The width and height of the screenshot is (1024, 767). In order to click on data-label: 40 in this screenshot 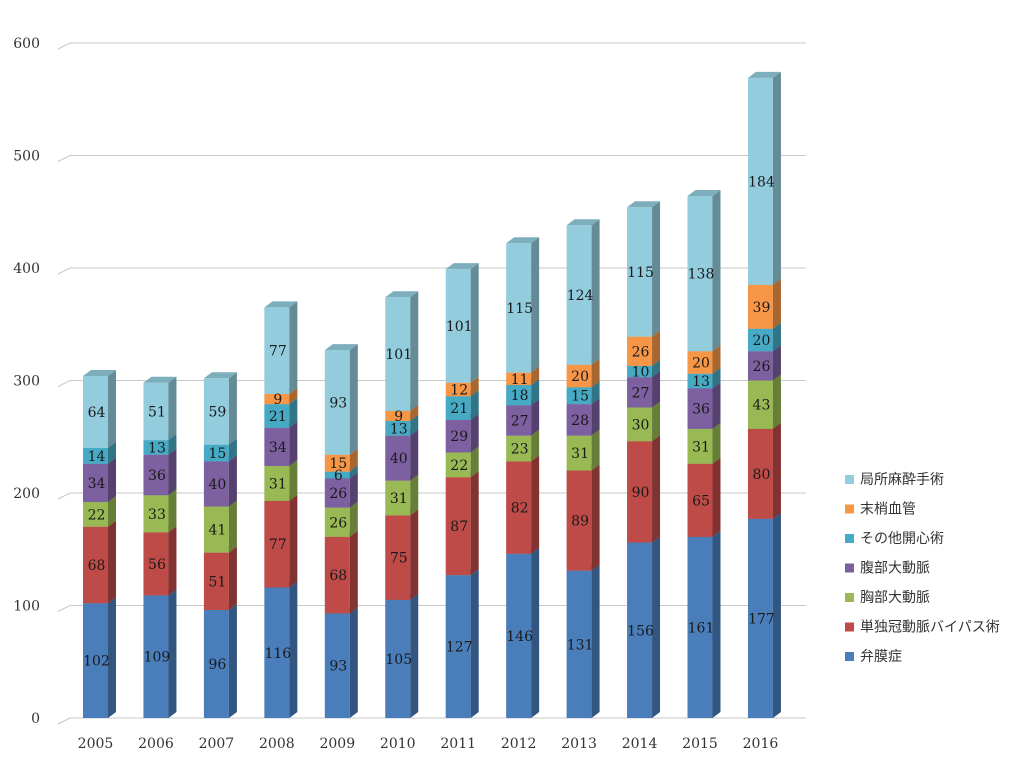, I will do `click(399, 459)`.